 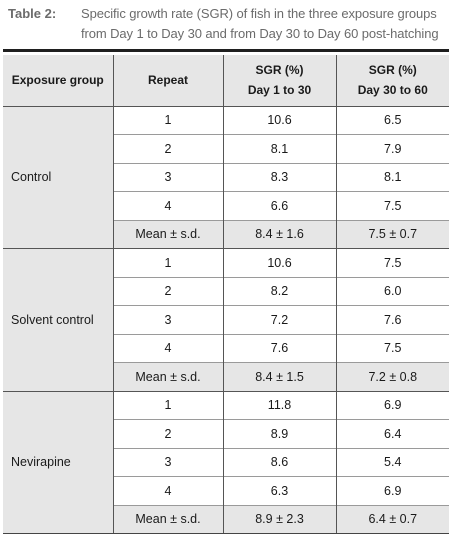 What do you see at coordinates (392, 120) in the screenshot?
I see `sgr-day30-60-cell: 6.5` at bounding box center [392, 120].